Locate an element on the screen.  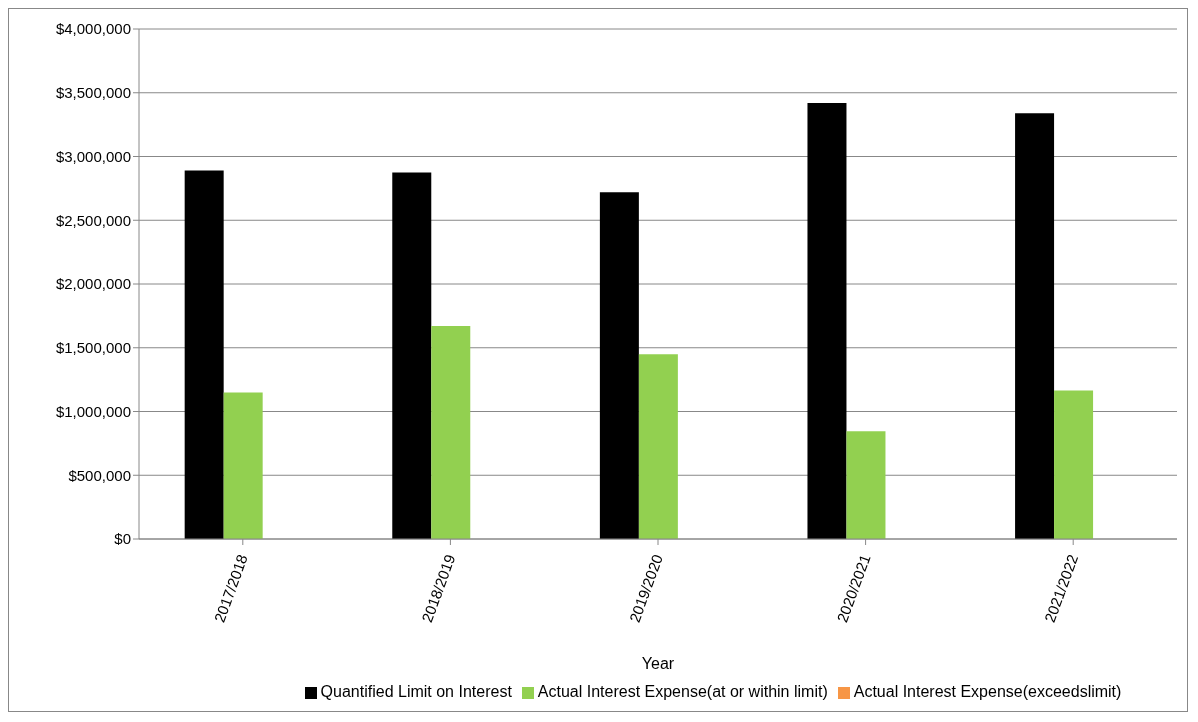
legend-label: Quantified Limit on Interest is located at coordinates (416, 691).